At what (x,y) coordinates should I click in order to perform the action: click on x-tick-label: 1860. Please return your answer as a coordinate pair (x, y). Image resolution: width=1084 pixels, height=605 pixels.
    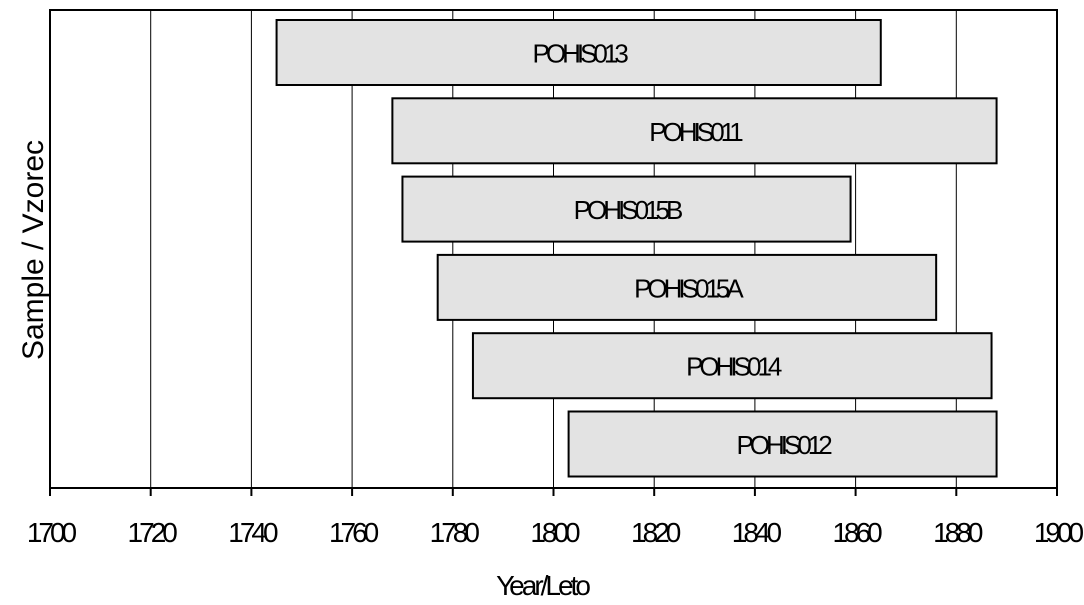
    Looking at the image, I should click on (857, 532).